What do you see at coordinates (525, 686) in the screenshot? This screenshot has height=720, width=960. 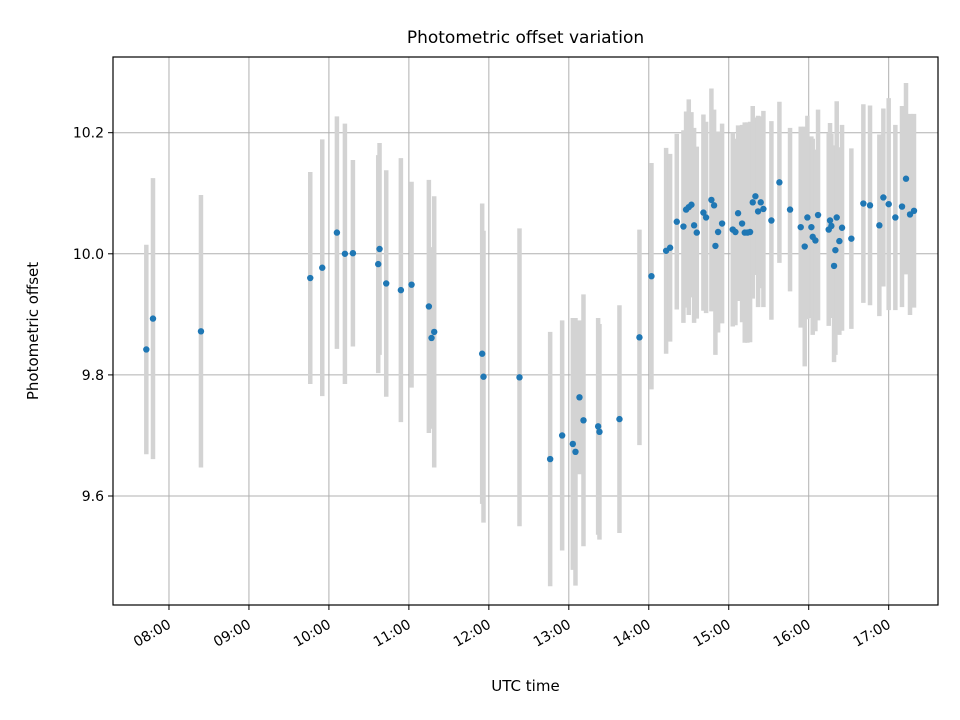 I see `x-axis-label: UTC time` at bounding box center [525, 686].